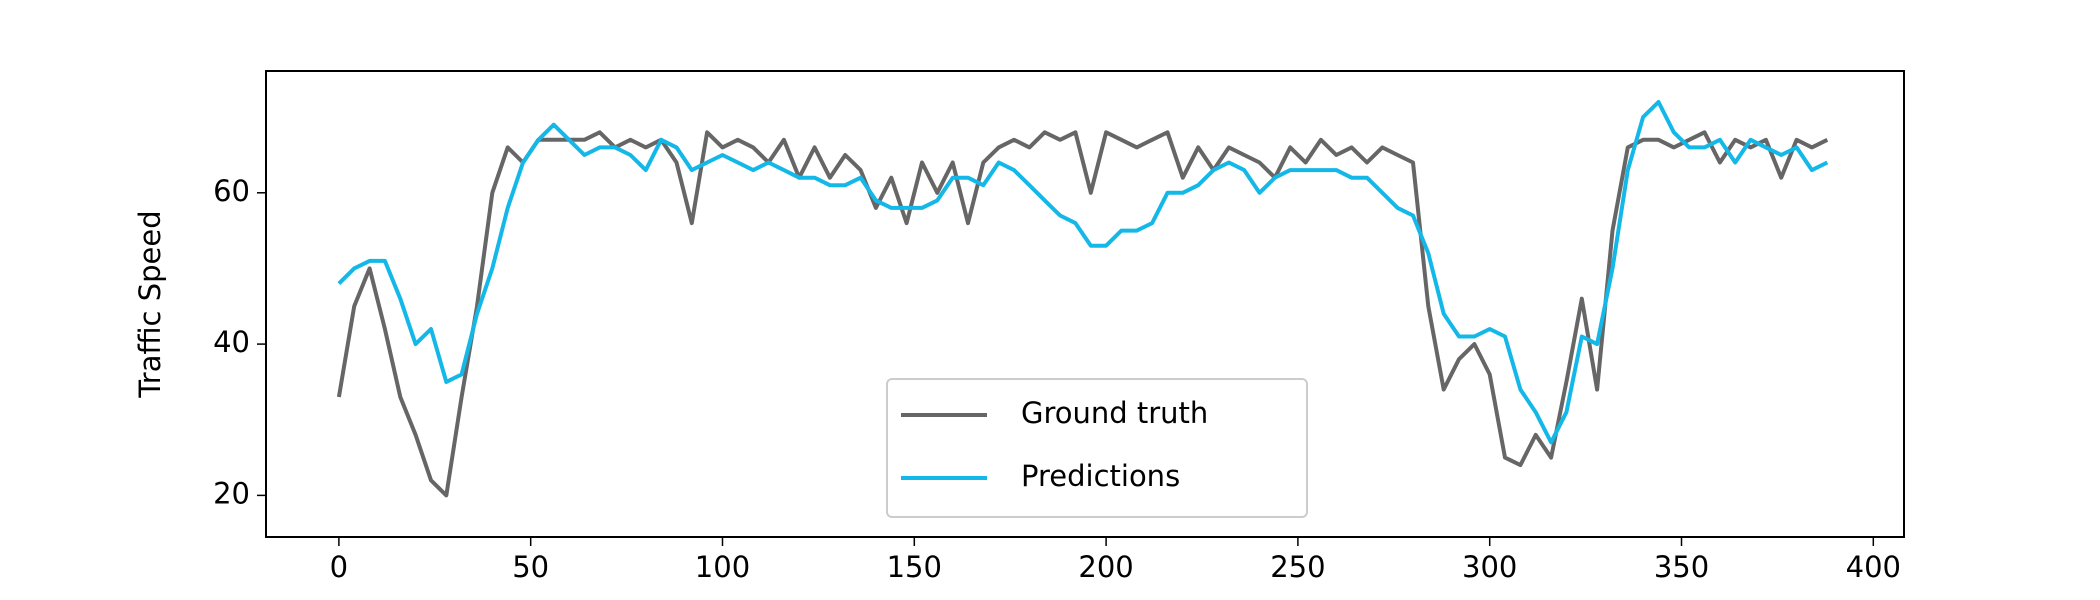  Describe the element at coordinates (1489, 567) in the screenshot. I see `x-tick-label: 300` at that location.